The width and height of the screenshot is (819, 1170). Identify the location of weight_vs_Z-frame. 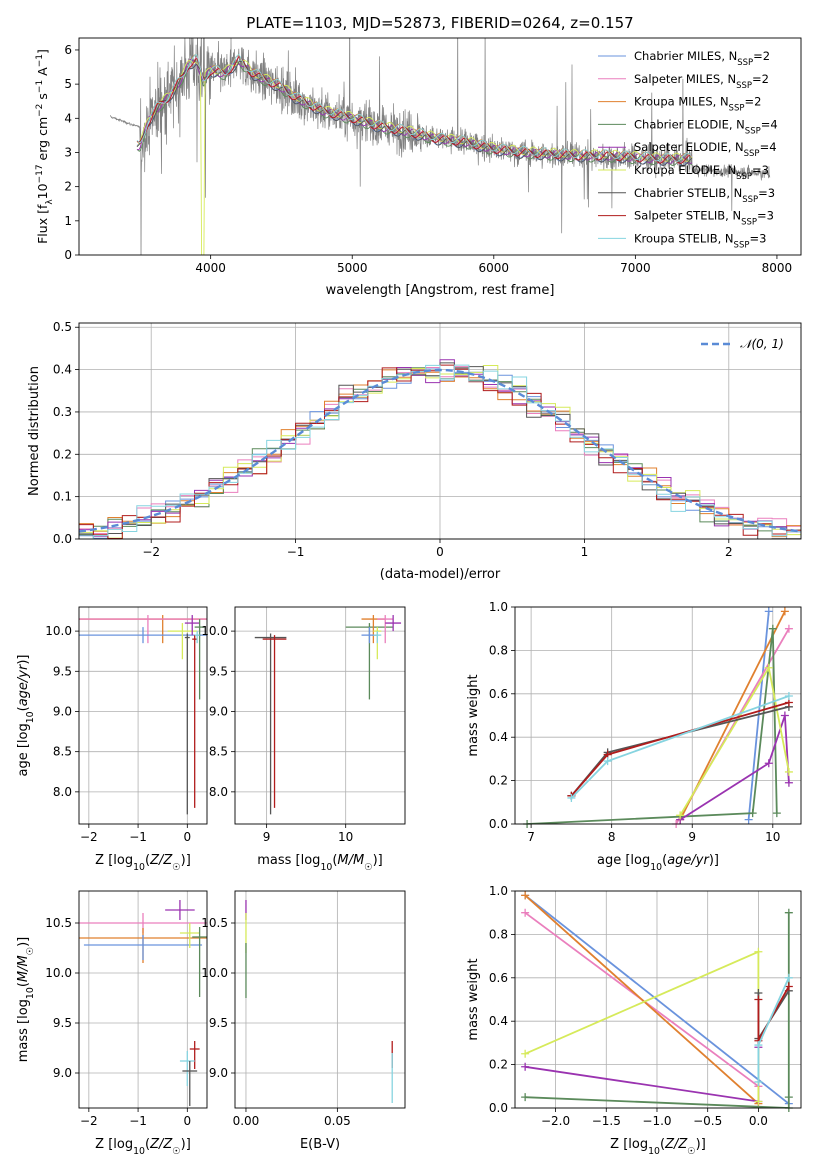
(658, 999).